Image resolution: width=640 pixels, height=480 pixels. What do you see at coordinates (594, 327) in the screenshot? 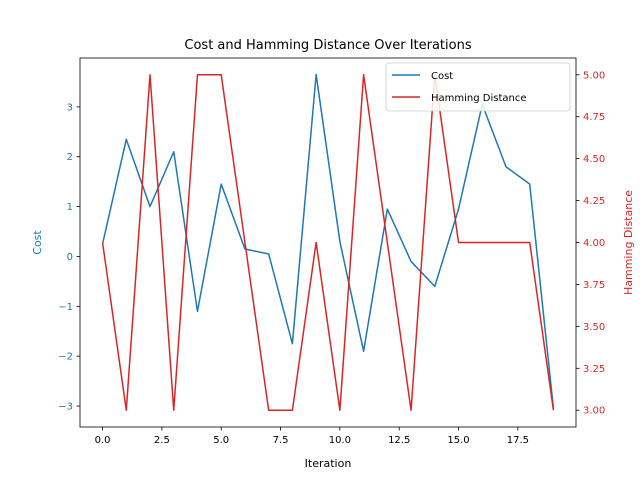
I see `y-right-tick-label: 3.50` at bounding box center [594, 327].